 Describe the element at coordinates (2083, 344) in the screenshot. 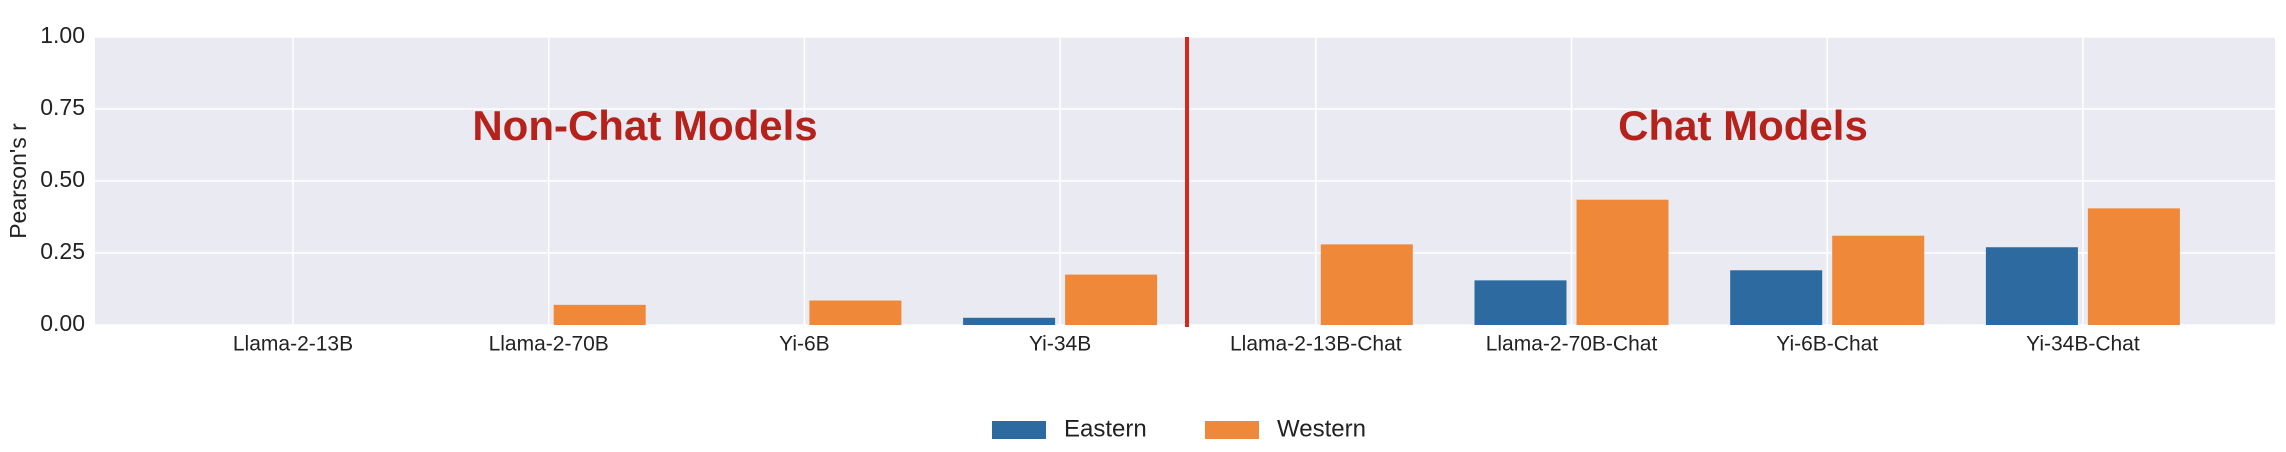

I see `x-tick-label: Yi-34B-Chat` at that location.